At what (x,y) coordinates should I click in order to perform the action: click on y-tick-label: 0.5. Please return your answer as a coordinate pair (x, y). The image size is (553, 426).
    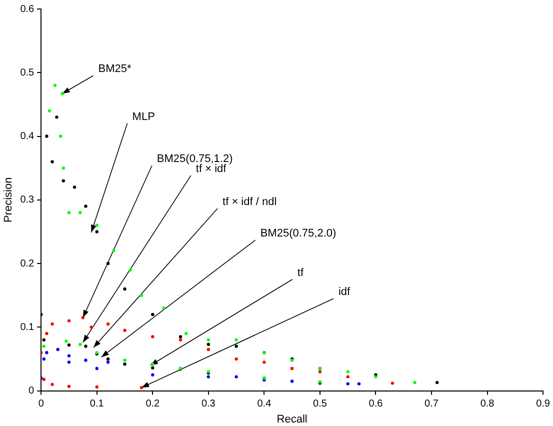
    Looking at the image, I should click on (27, 72).